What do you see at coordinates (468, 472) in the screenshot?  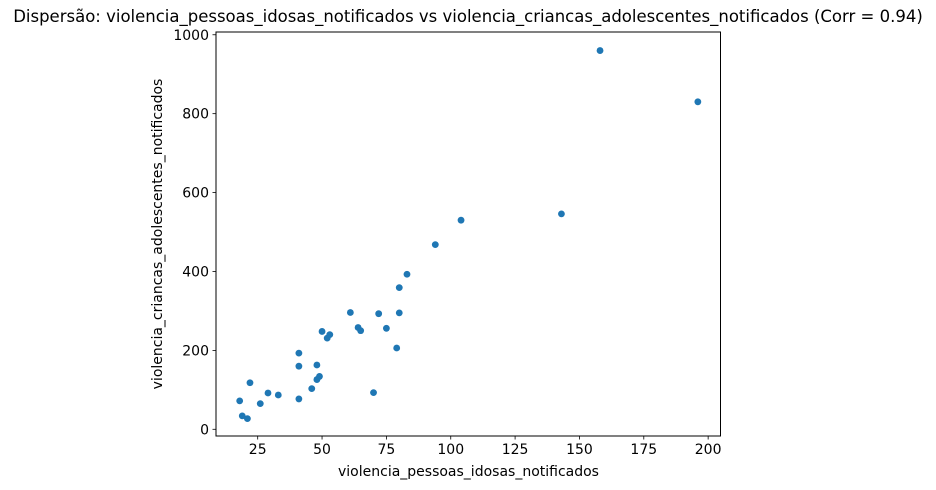 I see `x-axis-label: violencia_pessoas_idosas_notificados` at bounding box center [468, 472].